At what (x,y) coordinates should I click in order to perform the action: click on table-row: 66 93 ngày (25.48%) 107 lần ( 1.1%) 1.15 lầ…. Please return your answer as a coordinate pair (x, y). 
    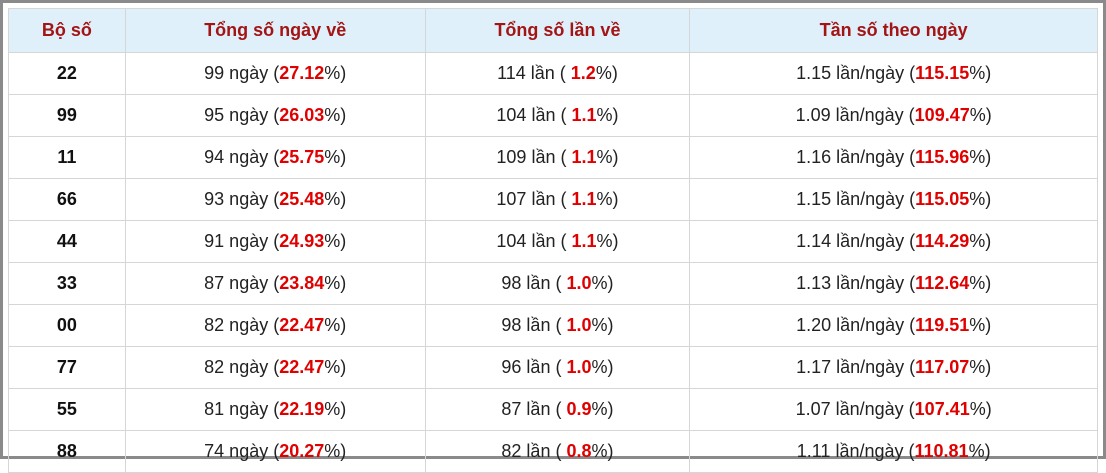
    Looking at the image, I should click on (553, 199).